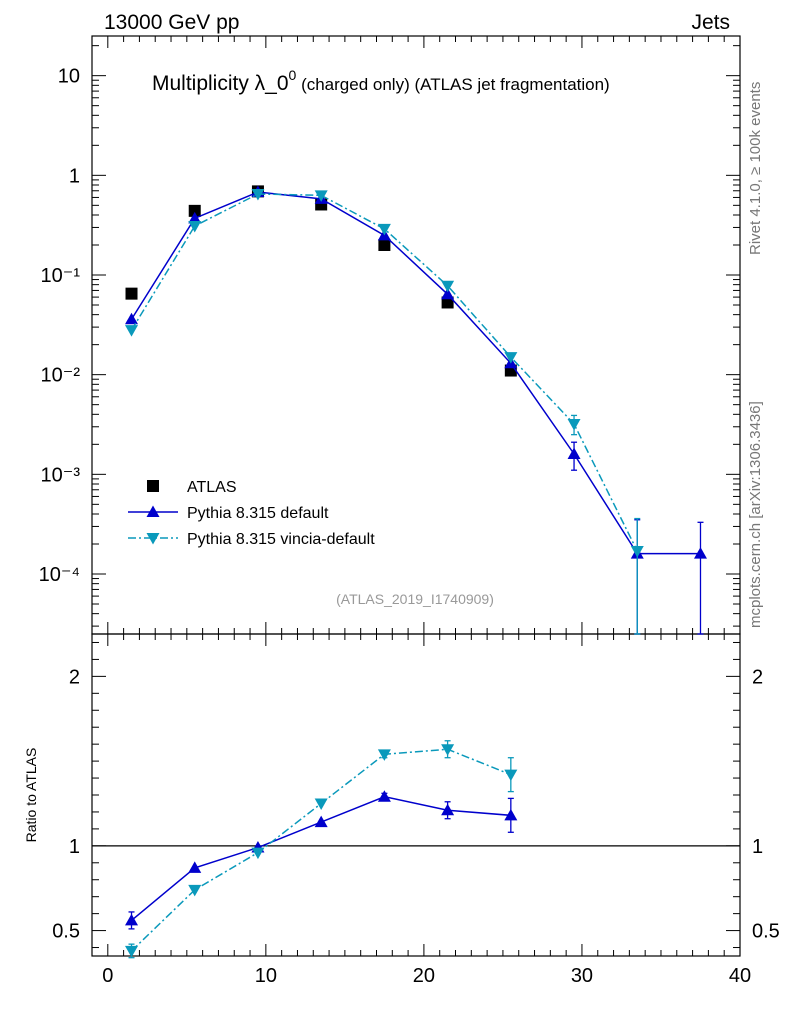 Image resolution: width=786 pixels, height=1024 pixels. What do you see at coordinates (582, 976) in the screenshot?
I see `x-tick-label: 30` at bounding box center [582, 976].